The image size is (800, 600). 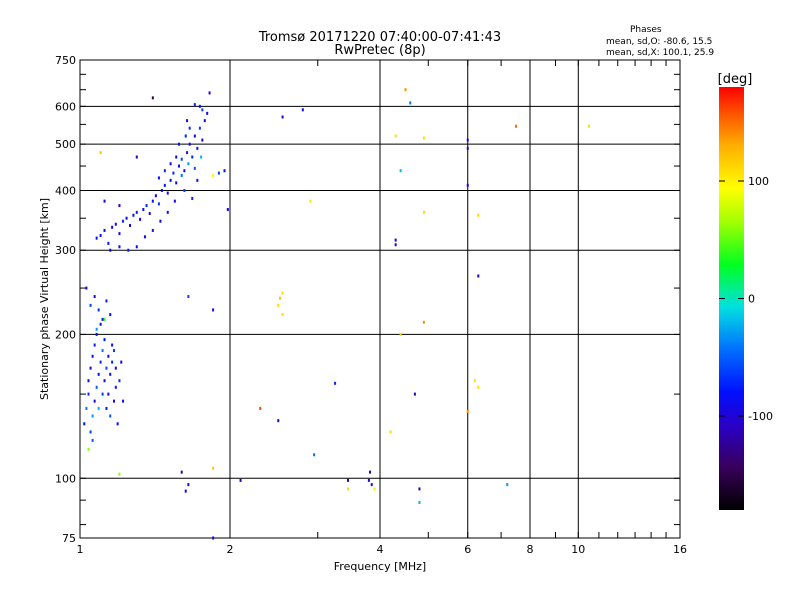 I want to click on x-tick-label: 16, so click(x=680, y=549).